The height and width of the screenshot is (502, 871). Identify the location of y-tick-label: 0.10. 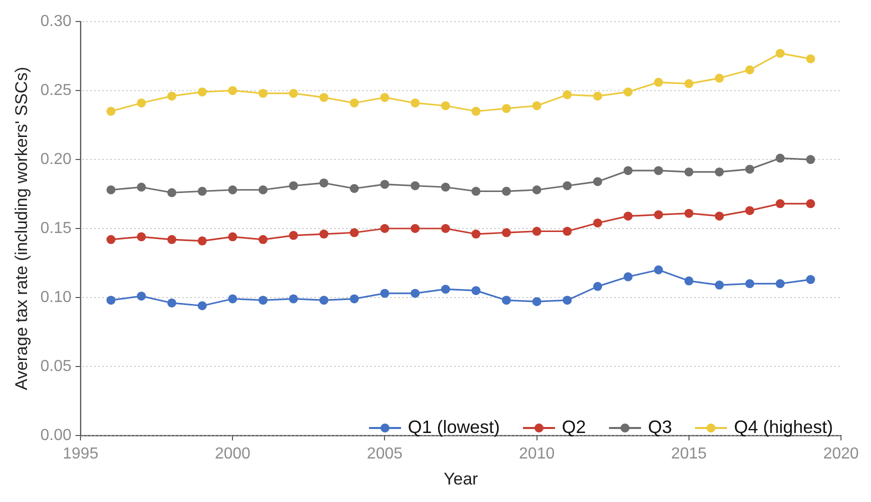
(56, 297).